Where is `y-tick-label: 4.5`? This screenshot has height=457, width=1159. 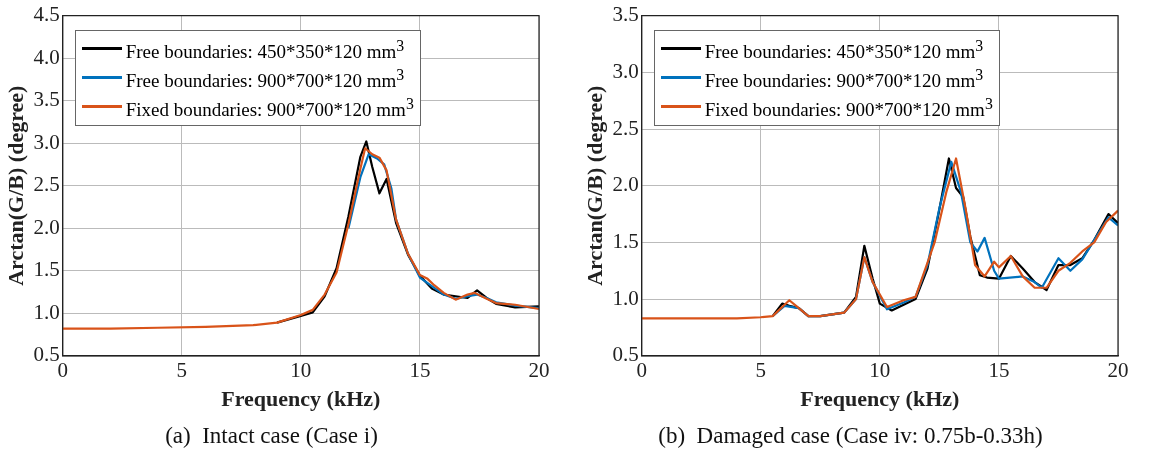 y-tick-label: 4.5 is located at coordinates (46, 14).